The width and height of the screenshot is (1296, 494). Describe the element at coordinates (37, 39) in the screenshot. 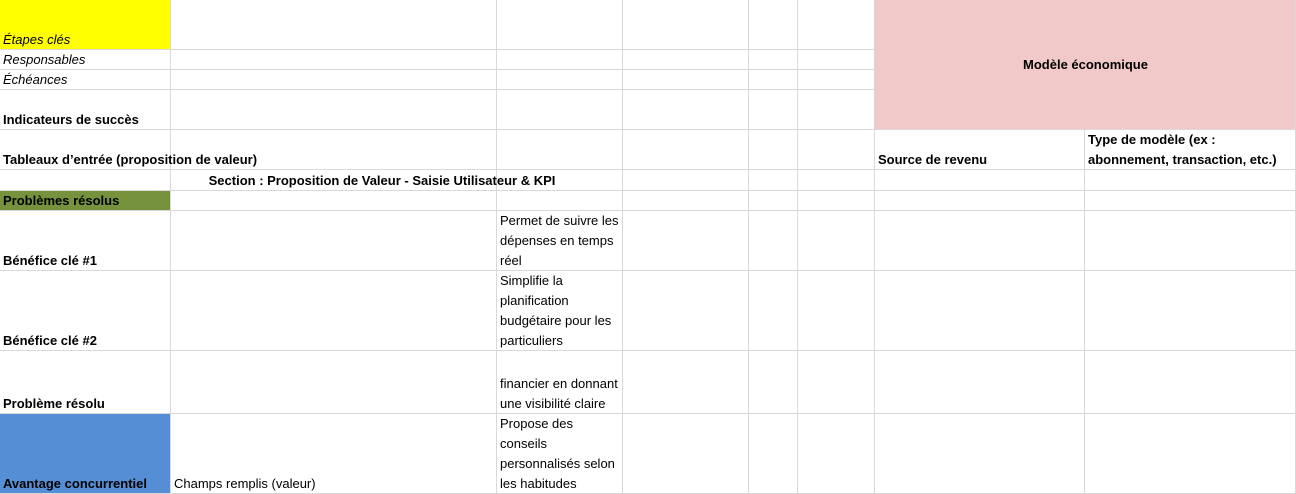

I see `cell-text: Étapes clés` at that location.